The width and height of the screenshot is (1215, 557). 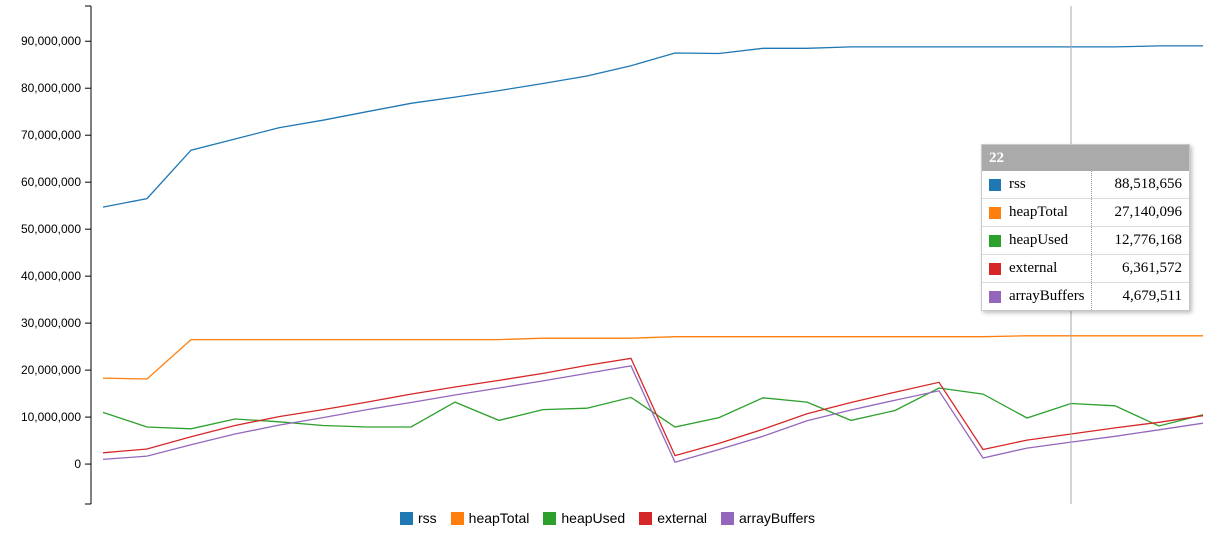 What do you see at coordinates (427, 518) in the screenshot?
I see `legend-label: rss` at bounding box center [427, 518].